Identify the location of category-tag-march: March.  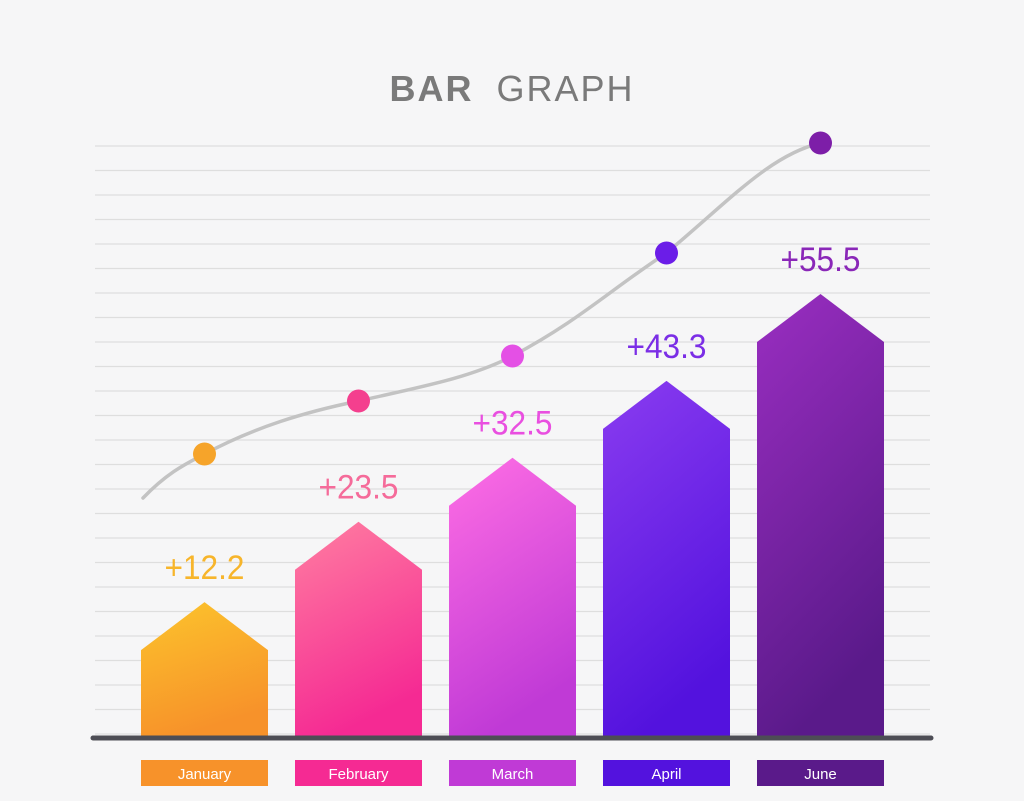
(512, 773).